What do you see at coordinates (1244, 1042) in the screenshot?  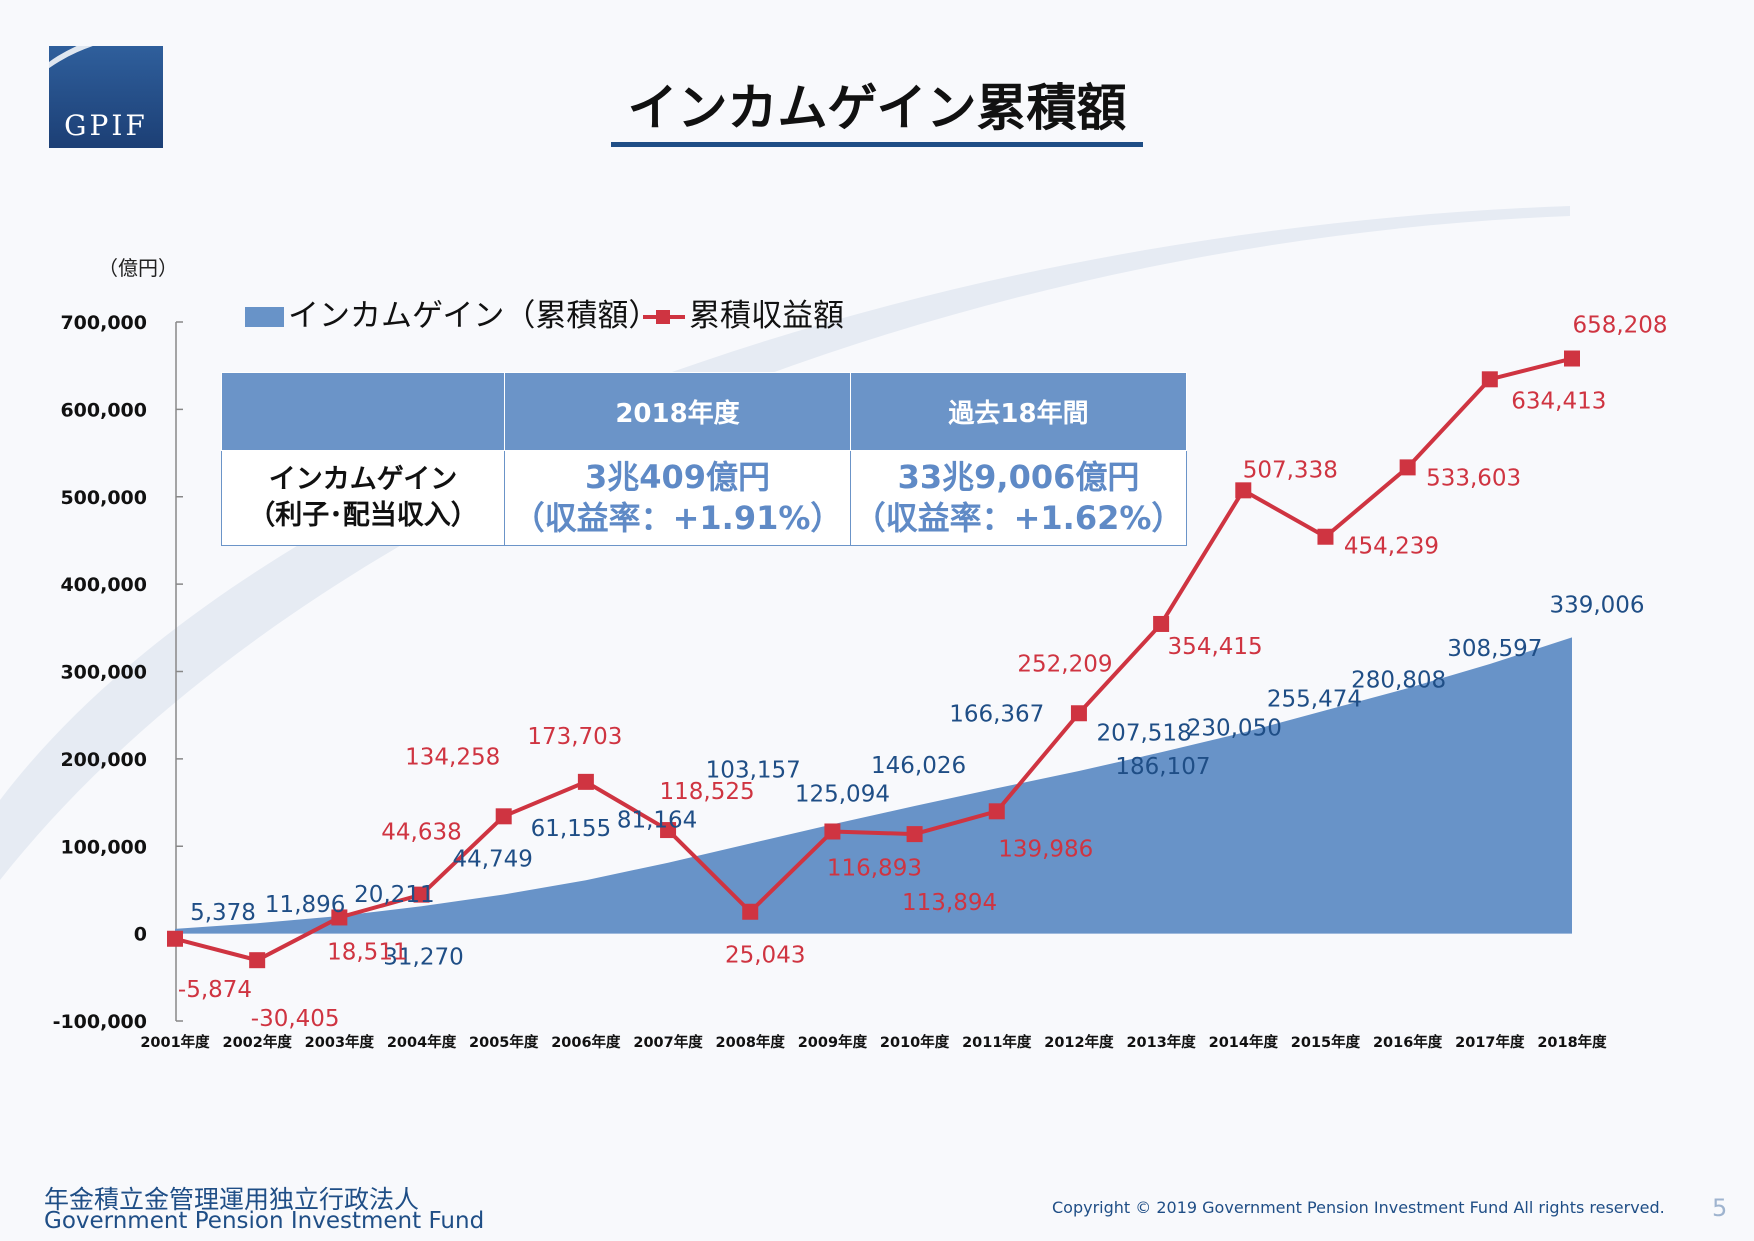 I see `x-tick-label: 2014年度` at bounding box center [1244, 1042].